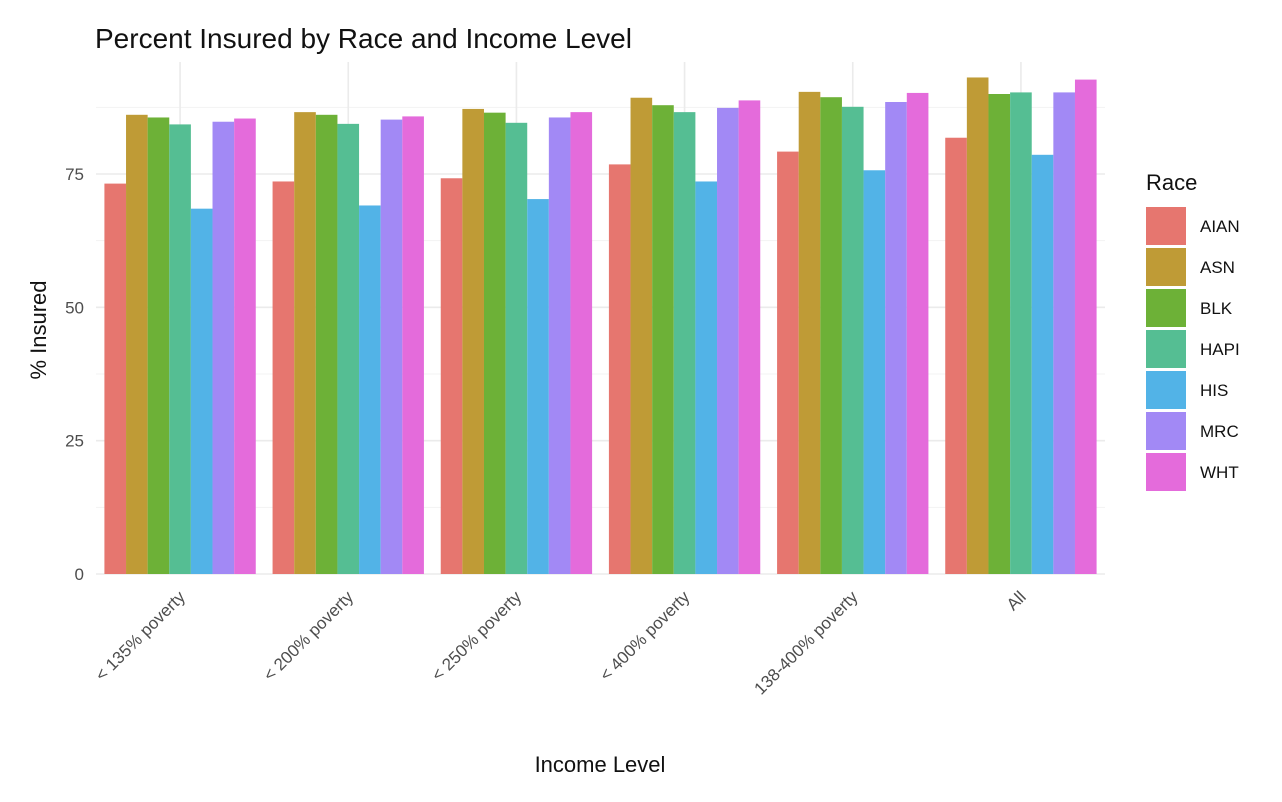  I want to click on y-tick-label: 25, so click(74, 441).